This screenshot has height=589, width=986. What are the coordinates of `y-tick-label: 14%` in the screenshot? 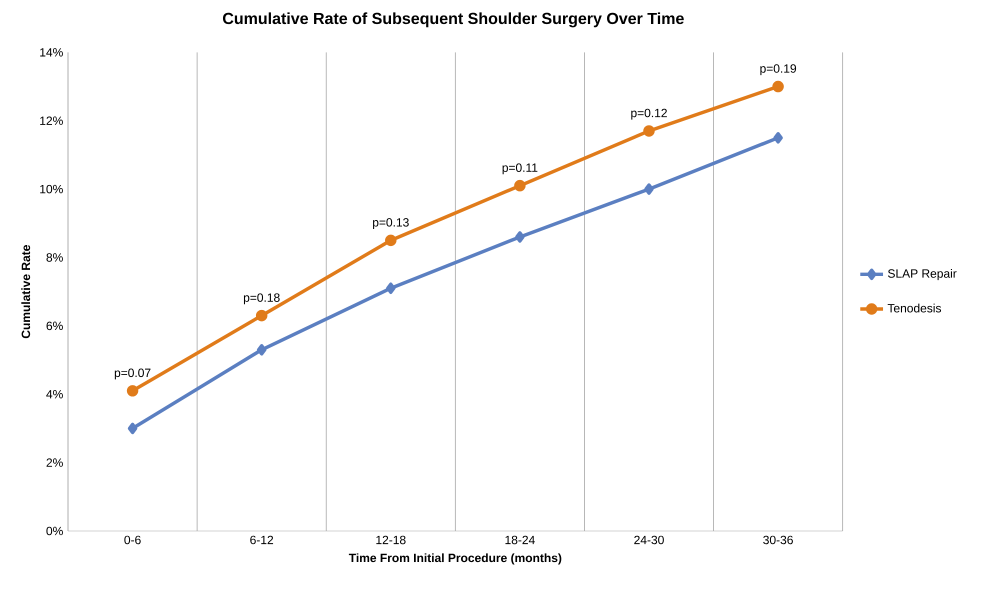 It's located at (51, 52).